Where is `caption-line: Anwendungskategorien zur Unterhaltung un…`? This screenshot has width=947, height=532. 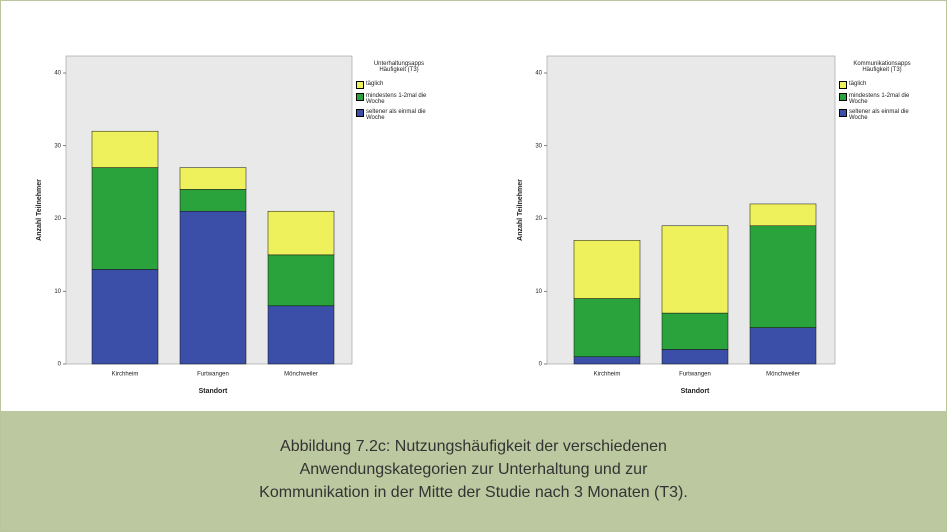
caption-line: Anwendungskategorien zur Unterhaltung un… is located at coordinates (473, 469).